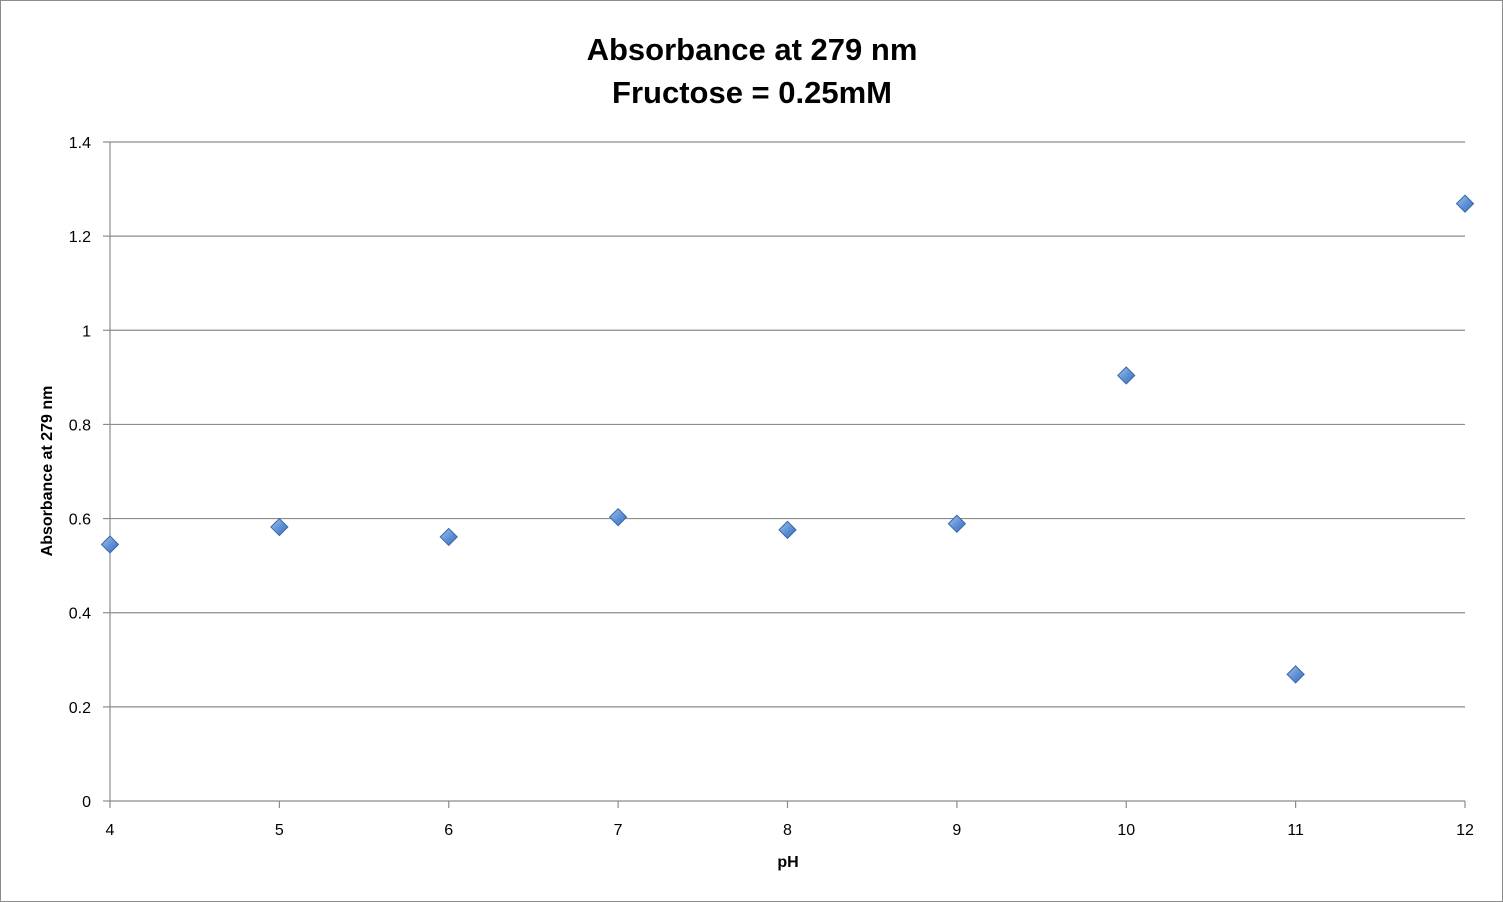 The width and height of the screenshot is (1503, 902). What do you see at coordinates (80, 473) in the screenshot?
I see `y-tick-labels: 0 0.2 0.4 0.6 0.8 1 1.2 1.4` at bounding box center [80, 473].